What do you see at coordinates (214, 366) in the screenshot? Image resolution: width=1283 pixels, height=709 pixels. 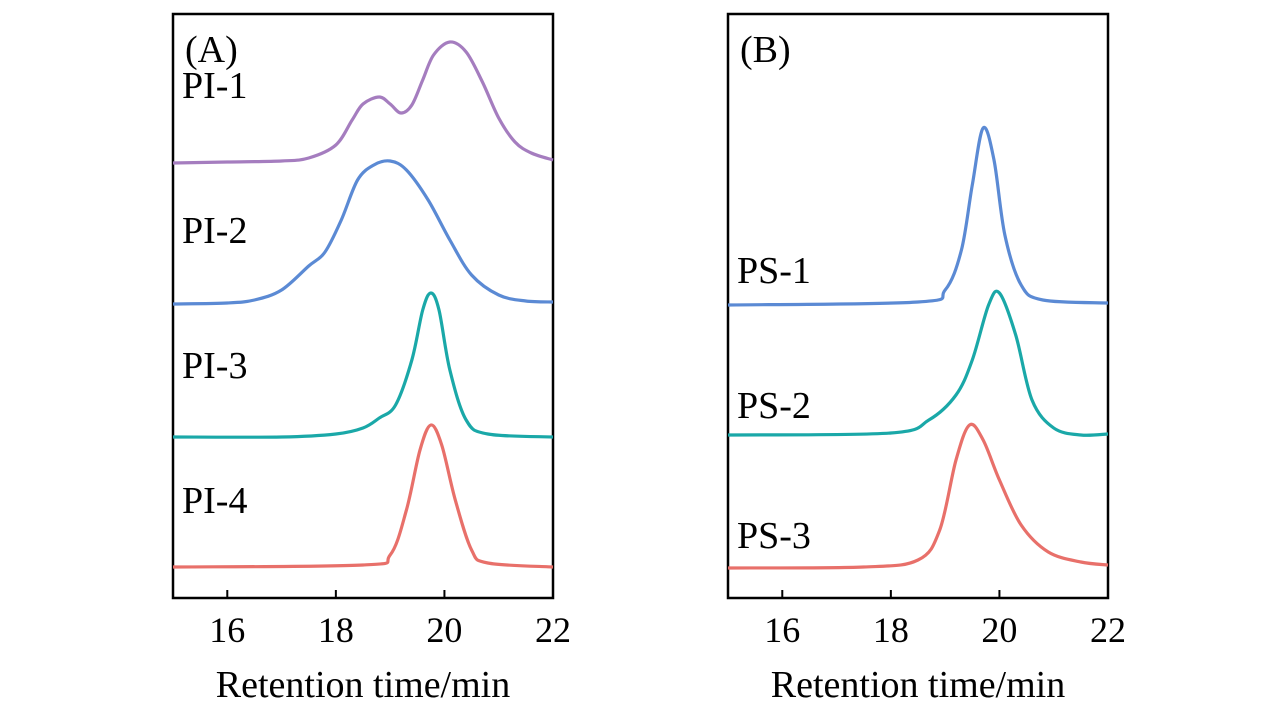 I see `series-label-pi-3: PI-3` at bounding box center [214, 366].